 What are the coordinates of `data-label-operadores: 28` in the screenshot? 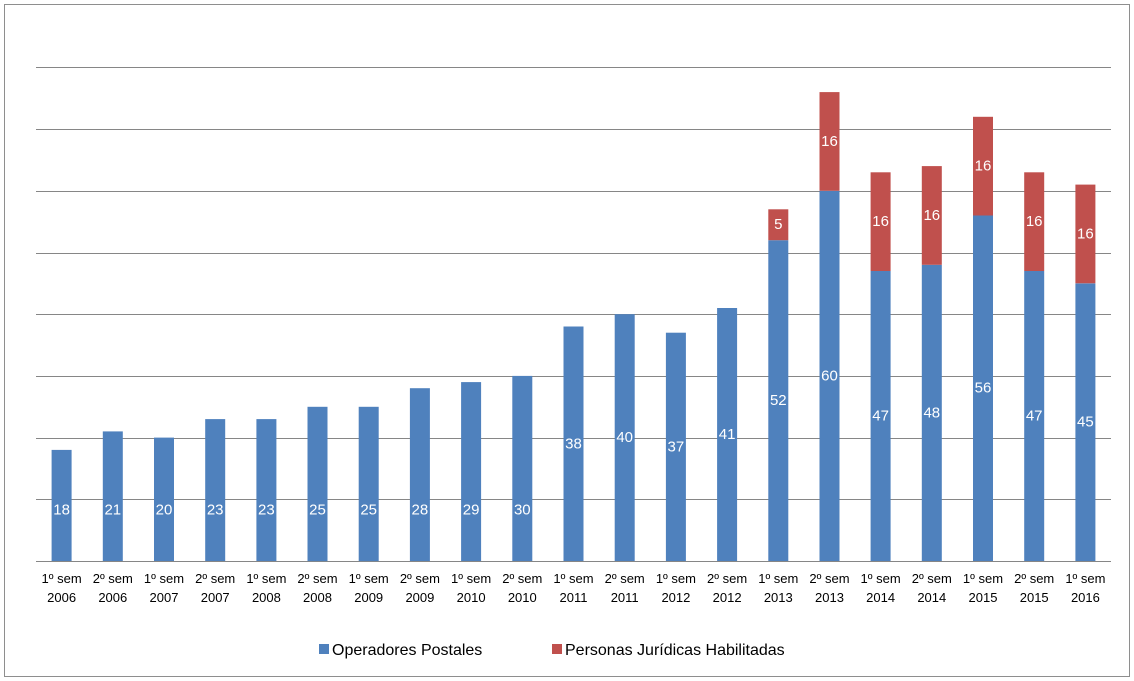 It's located at (420, 510).